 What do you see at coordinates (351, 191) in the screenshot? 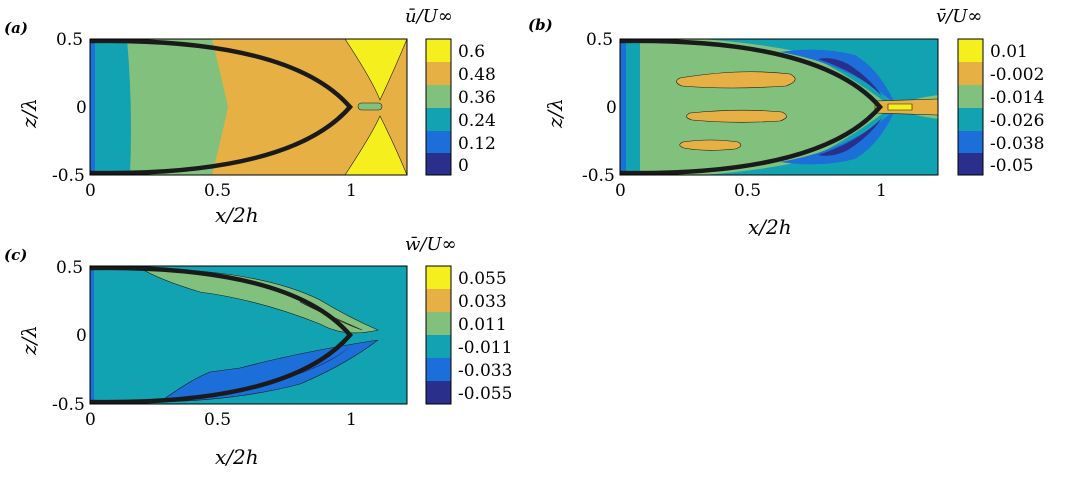
I see `panel-a-xtick-2: 1` at bounding box center [351, 191].